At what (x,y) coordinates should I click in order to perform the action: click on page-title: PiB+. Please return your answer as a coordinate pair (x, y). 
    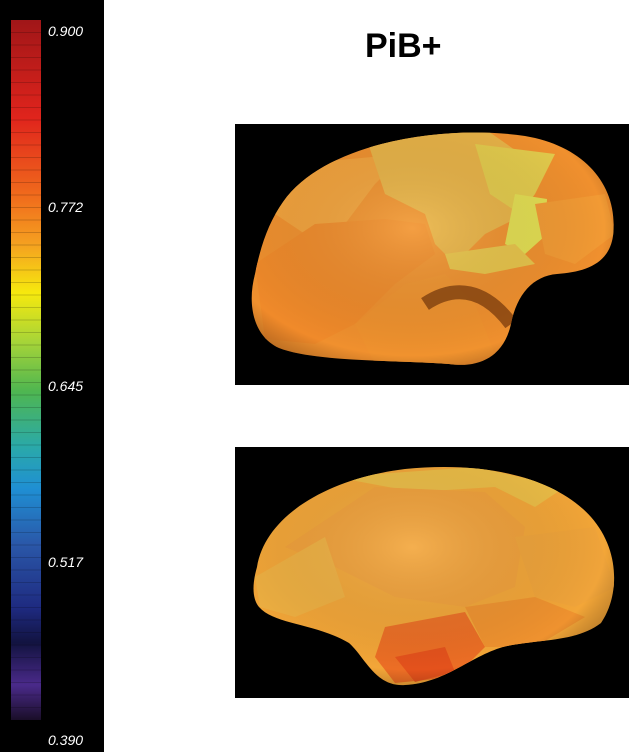
    Looking at the image, I should click on (403, 46).